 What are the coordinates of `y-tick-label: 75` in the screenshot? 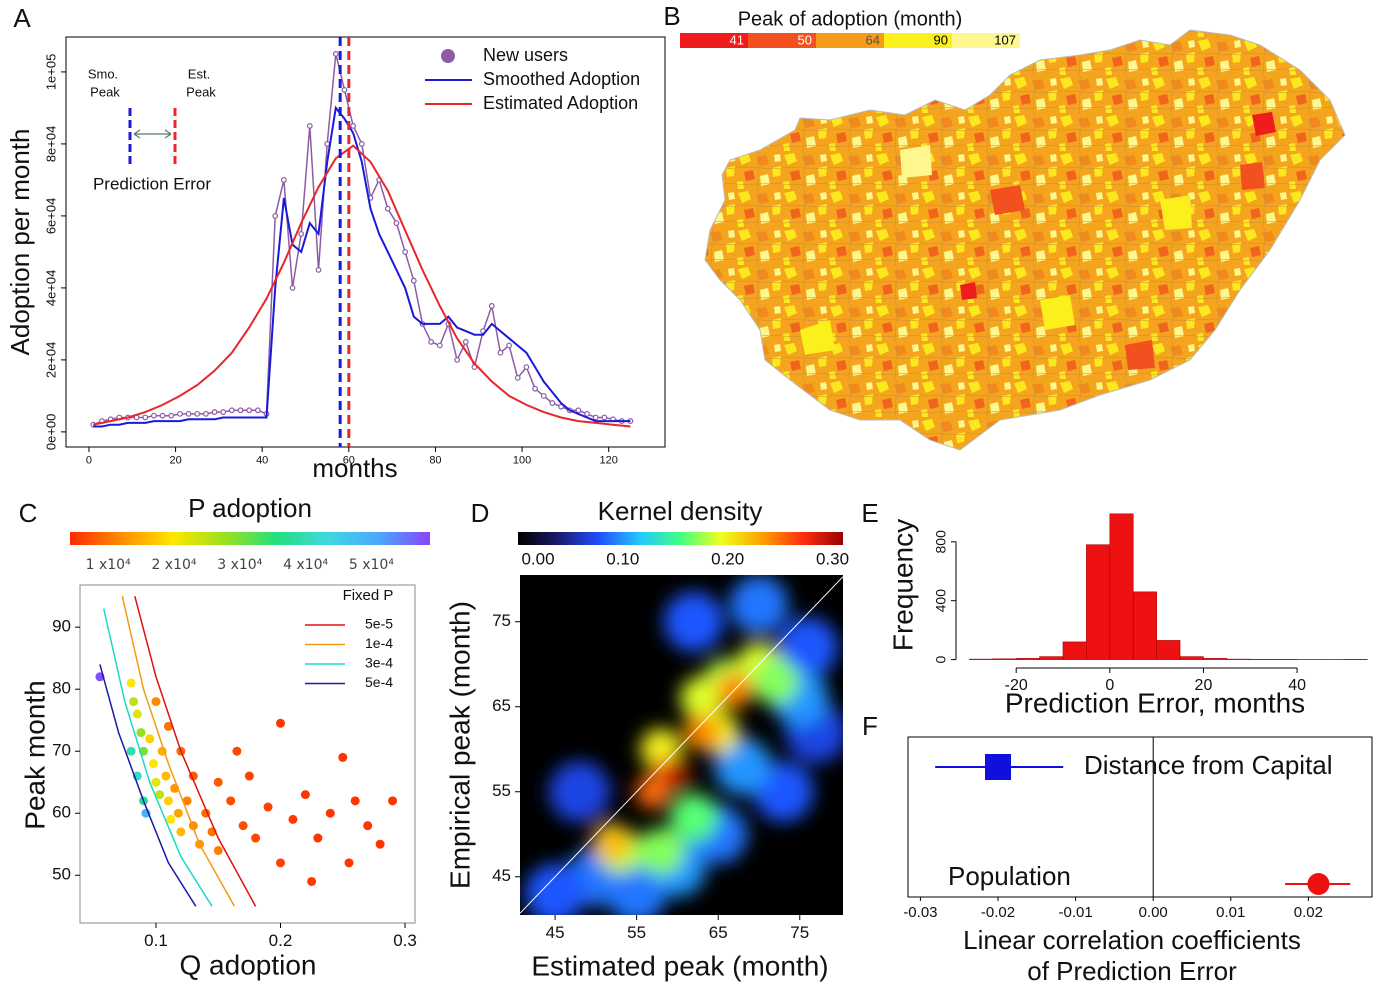 It's located at (501, 620).